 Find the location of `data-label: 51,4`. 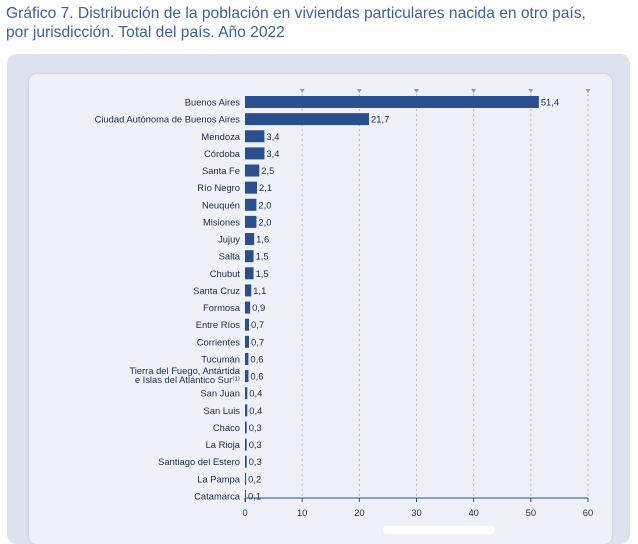

data-label: 51,4 is located at coordinates (550, 102).